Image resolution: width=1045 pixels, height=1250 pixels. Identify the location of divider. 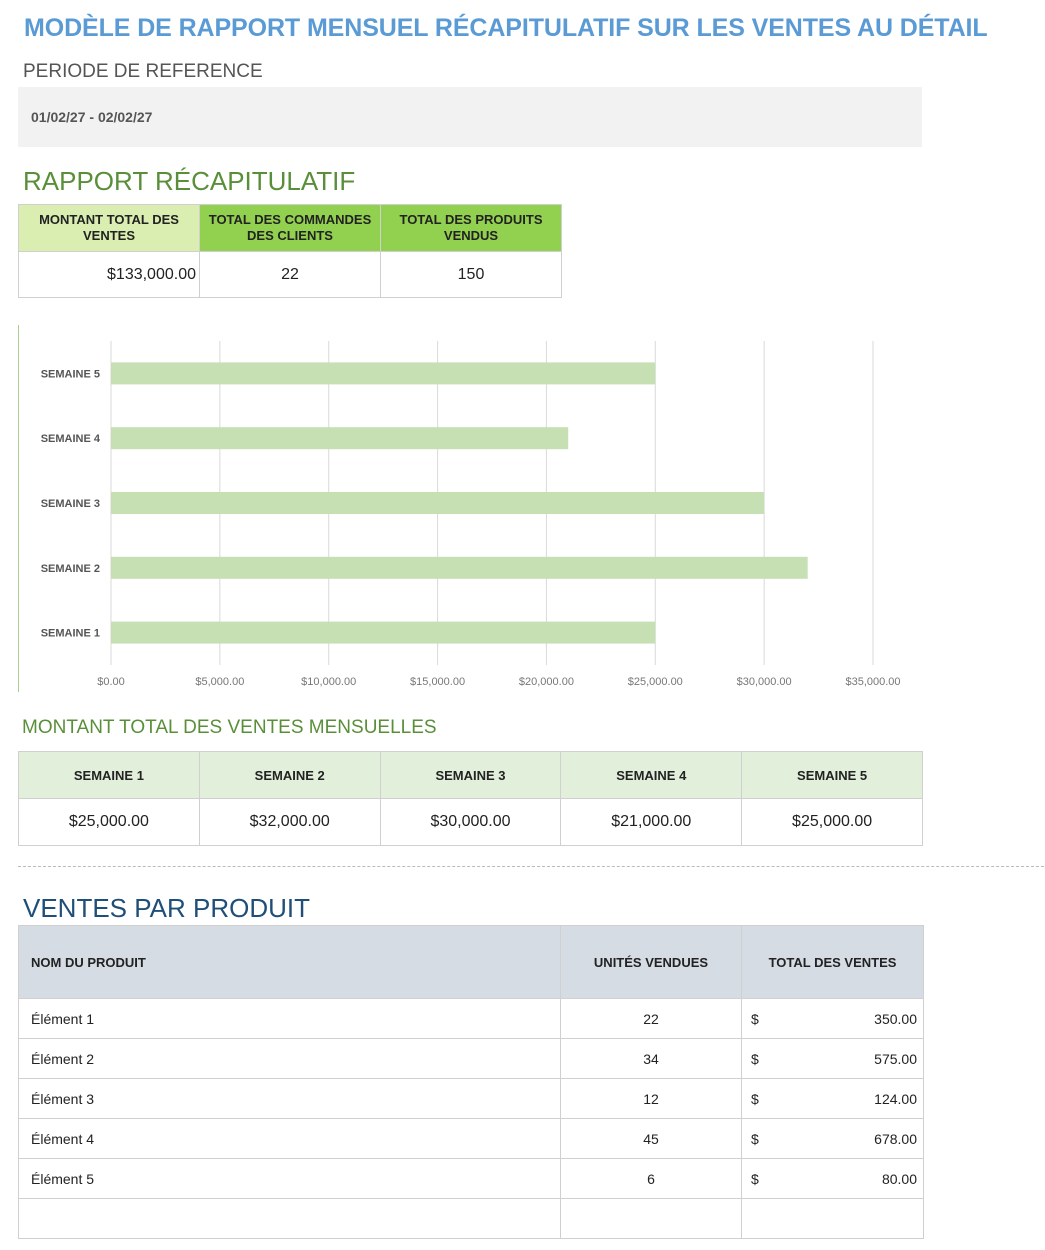
(531, 866).